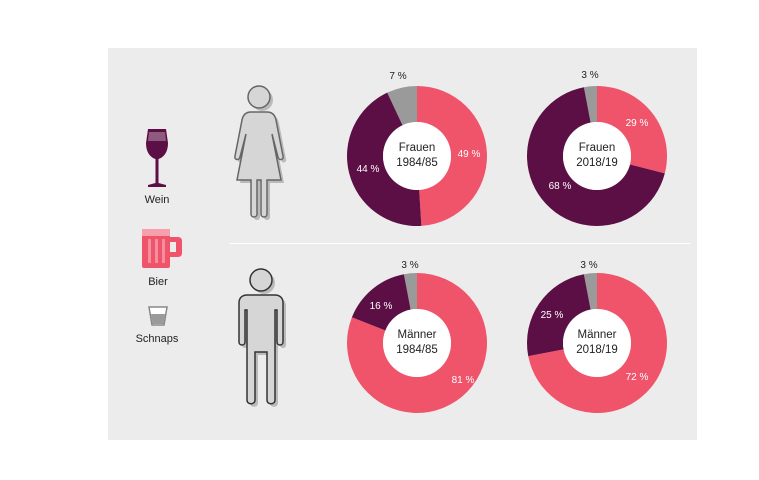 Image resolution: width=759 pixels, height=480 pixels. What do you see at coordinates (157, 200) in the screenshot?
I see `legend-label-wein: Wein` at bounding box center [157, 200].